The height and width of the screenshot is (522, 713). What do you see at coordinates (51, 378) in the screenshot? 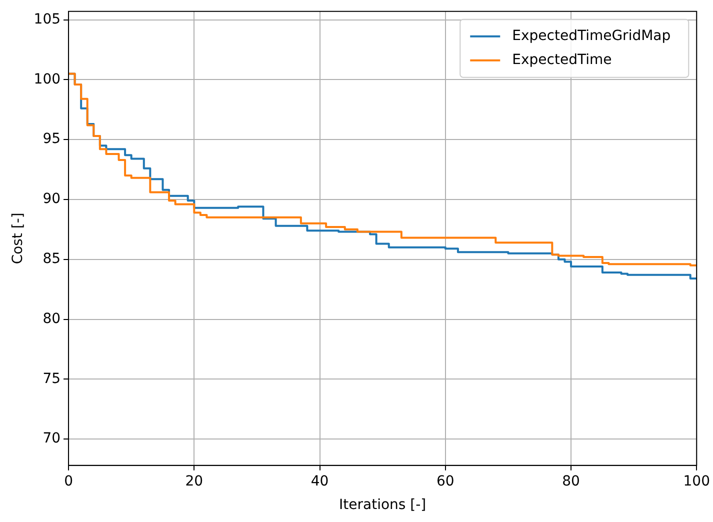
I see `y-tick-label: 75` at bounding box center [51, 378].